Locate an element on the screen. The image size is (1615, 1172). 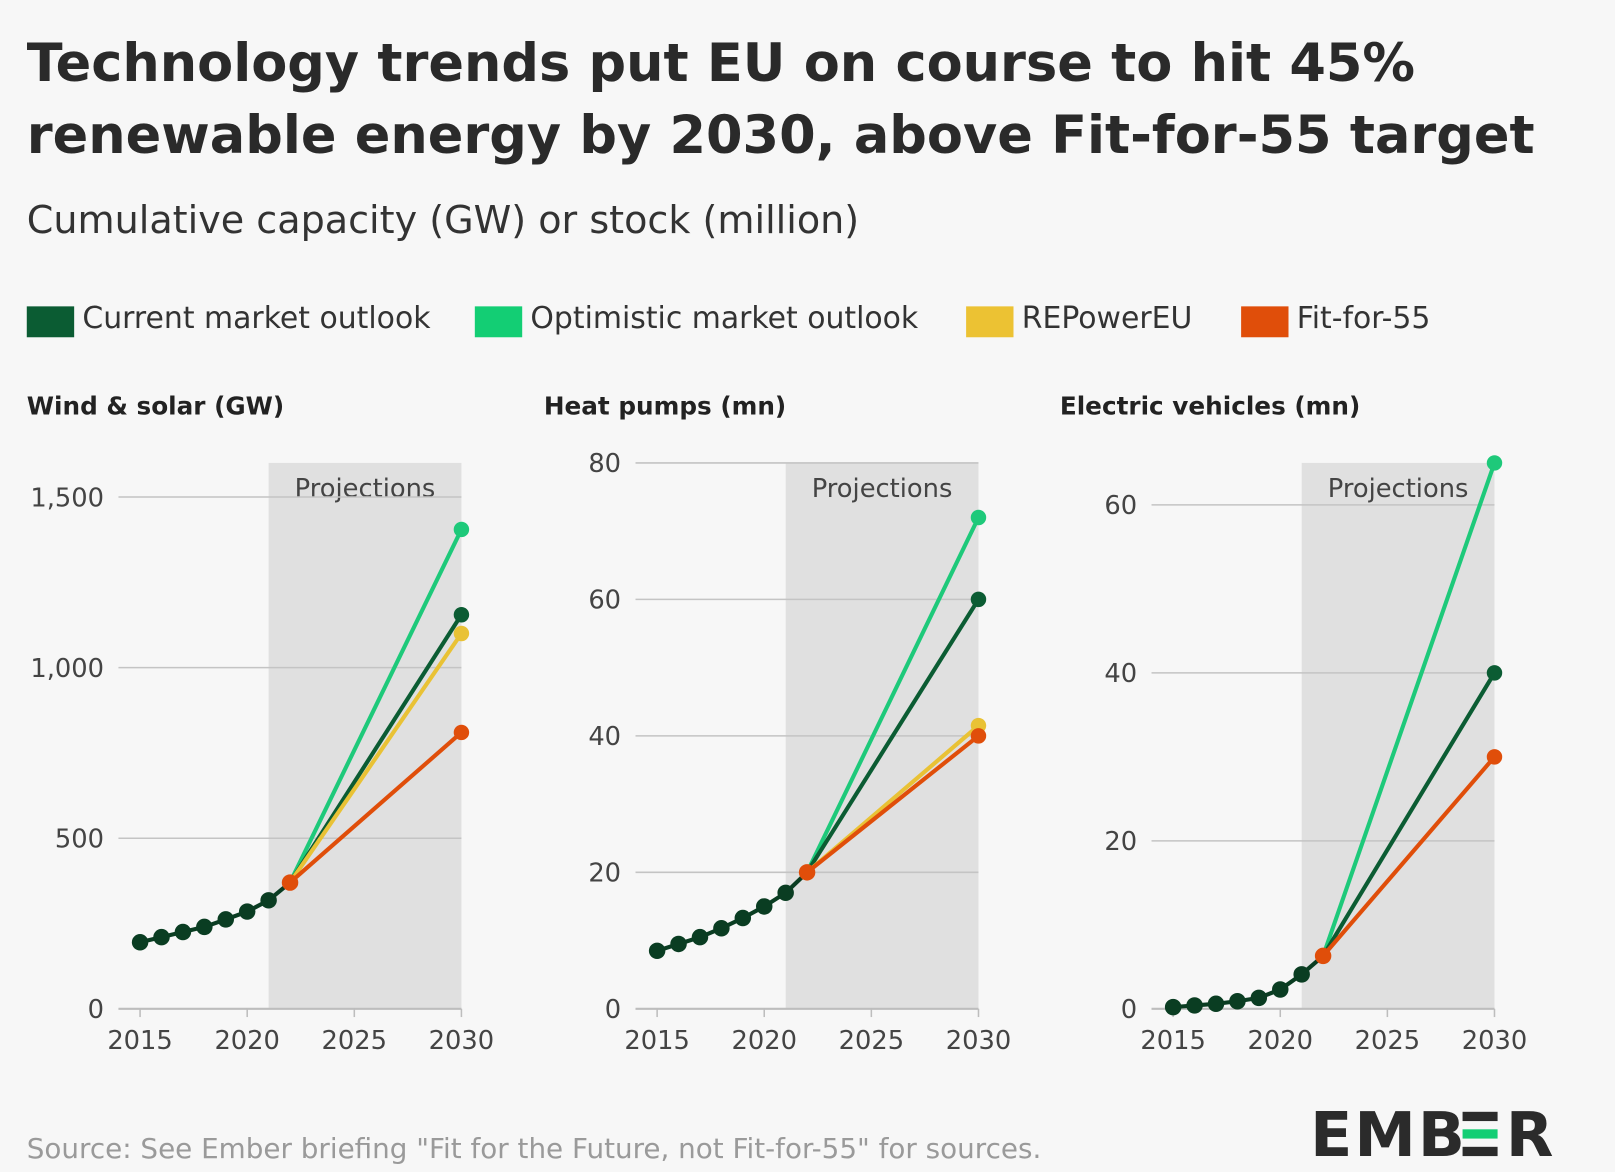
y-tick-label: 20 is located at coordinates (1120, 842).